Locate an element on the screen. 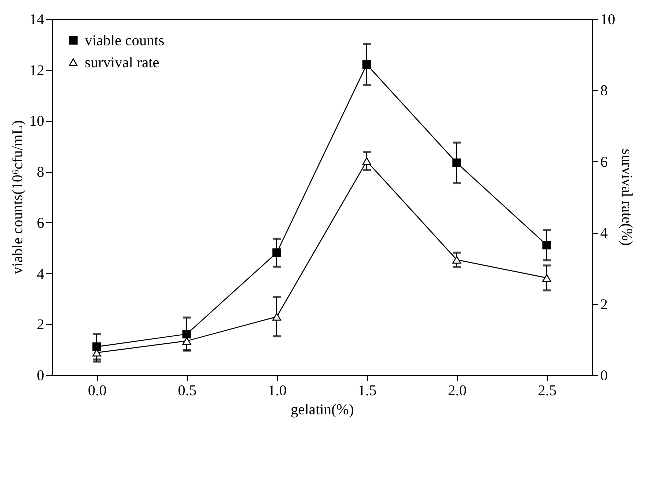 The width and height of the screenshot is (660, 479). x-tick-label: 1.0 is located at coordinates (277, 392).